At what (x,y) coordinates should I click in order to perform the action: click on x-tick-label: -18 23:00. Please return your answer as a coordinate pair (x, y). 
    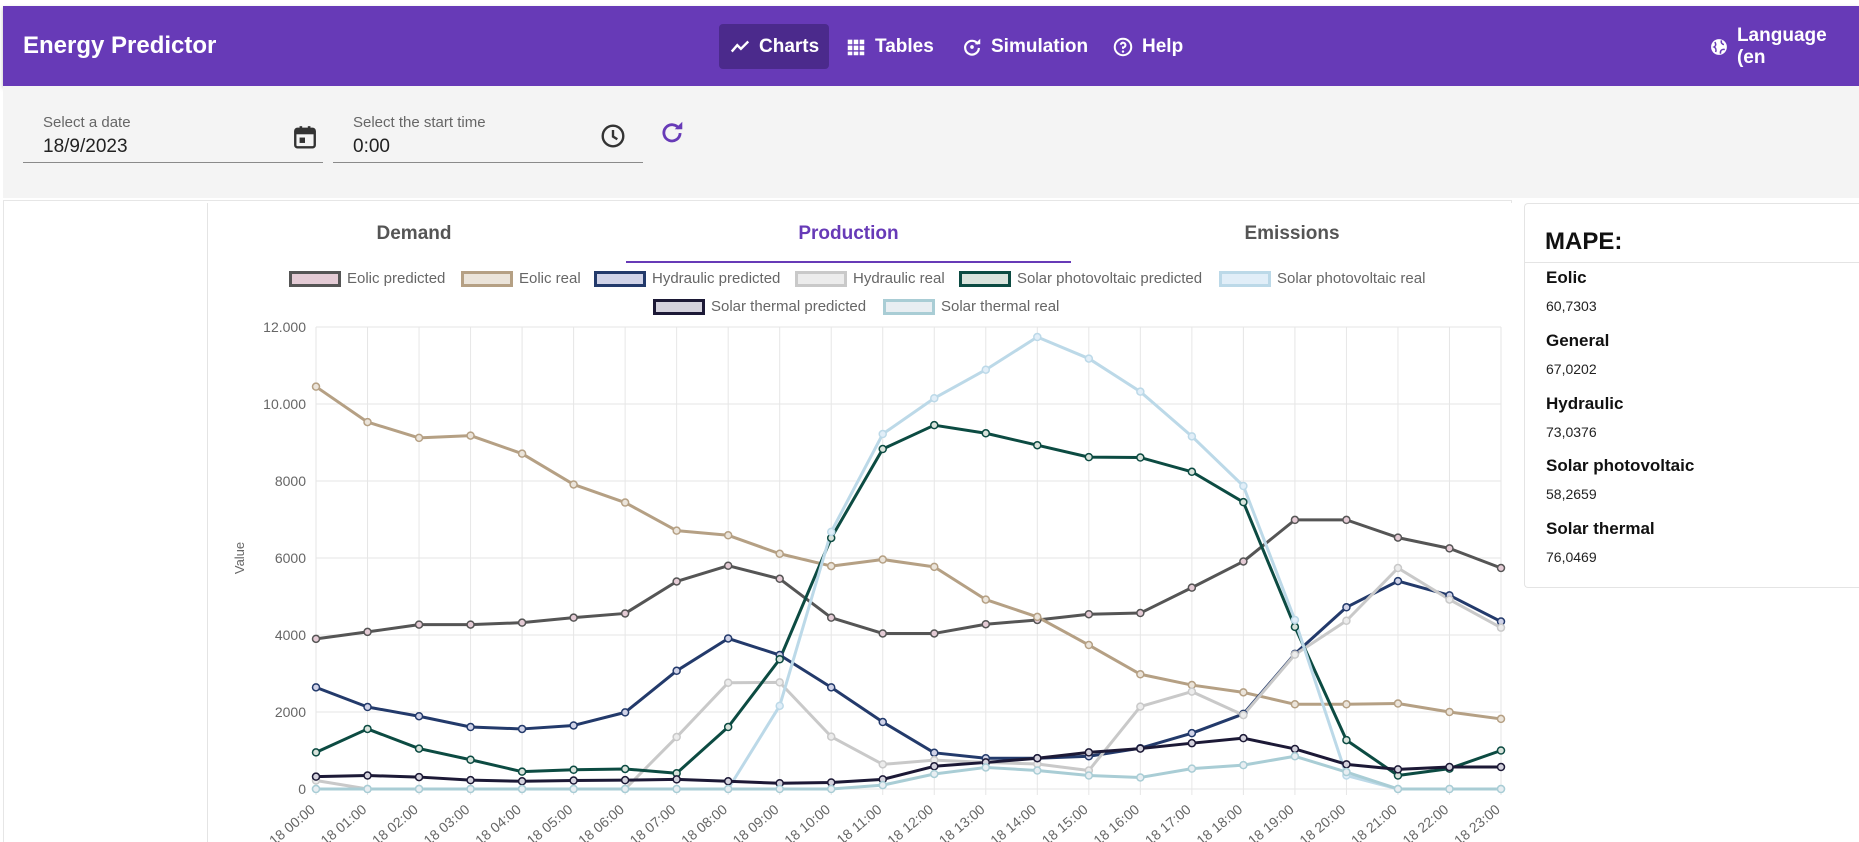
    Looking at the image, I should click on (1475, 821).